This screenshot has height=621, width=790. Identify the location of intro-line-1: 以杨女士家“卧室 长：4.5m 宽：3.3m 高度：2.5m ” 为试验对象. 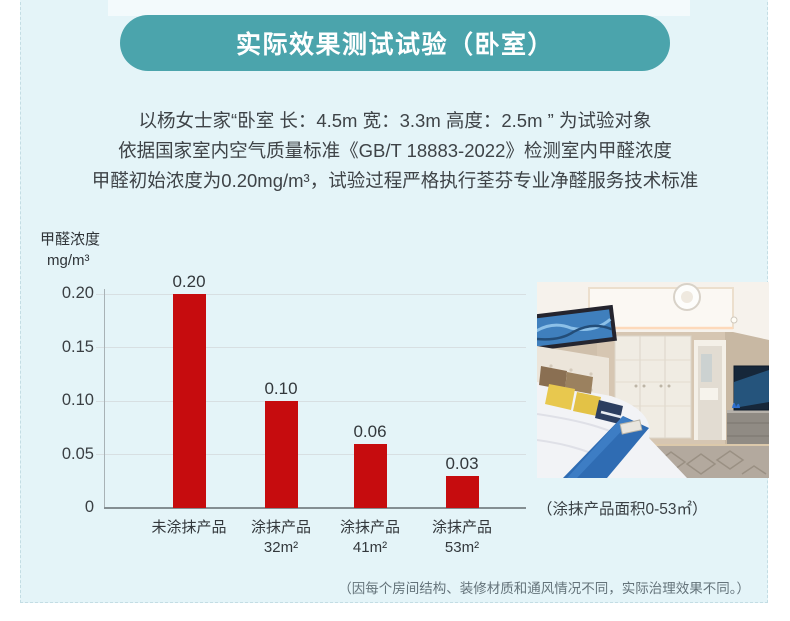
(395, 120).